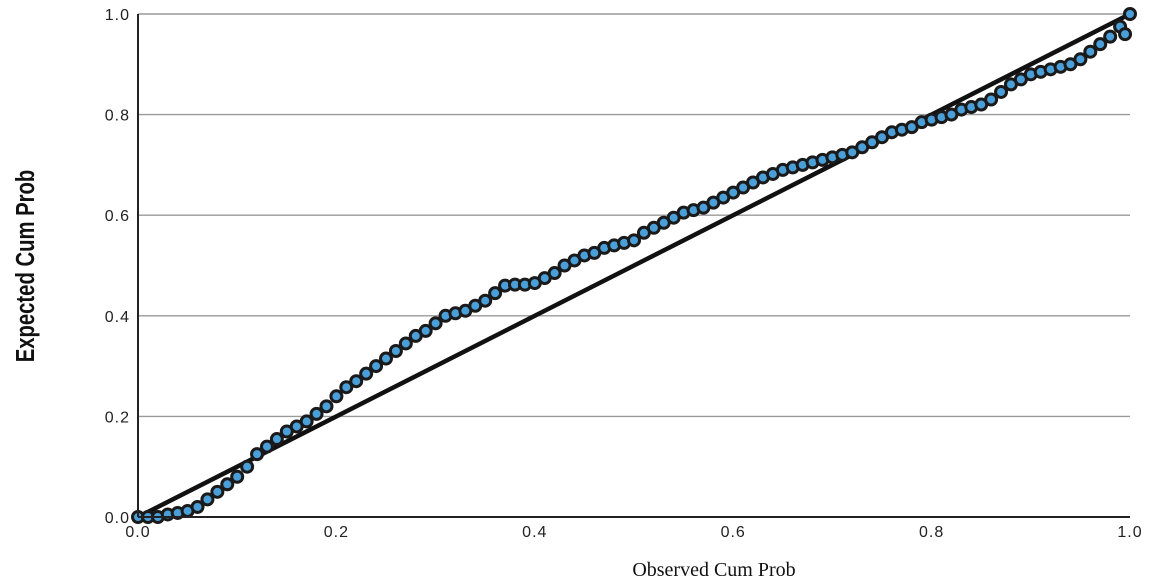 The image size is (1150, 580). Describe the element at coordinates (534, 532) in the screenshot. I see `x-tick-label: 0.4` at that location.